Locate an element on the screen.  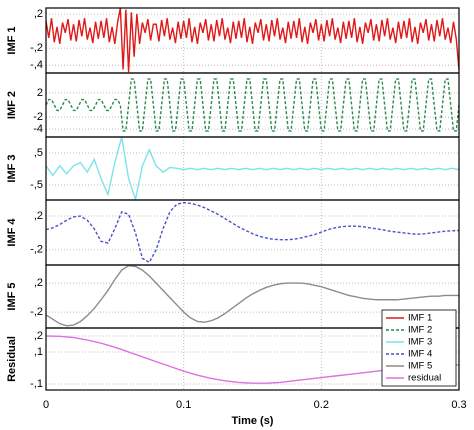
y-axis-label: Residual is located at coordinates (12, 359).